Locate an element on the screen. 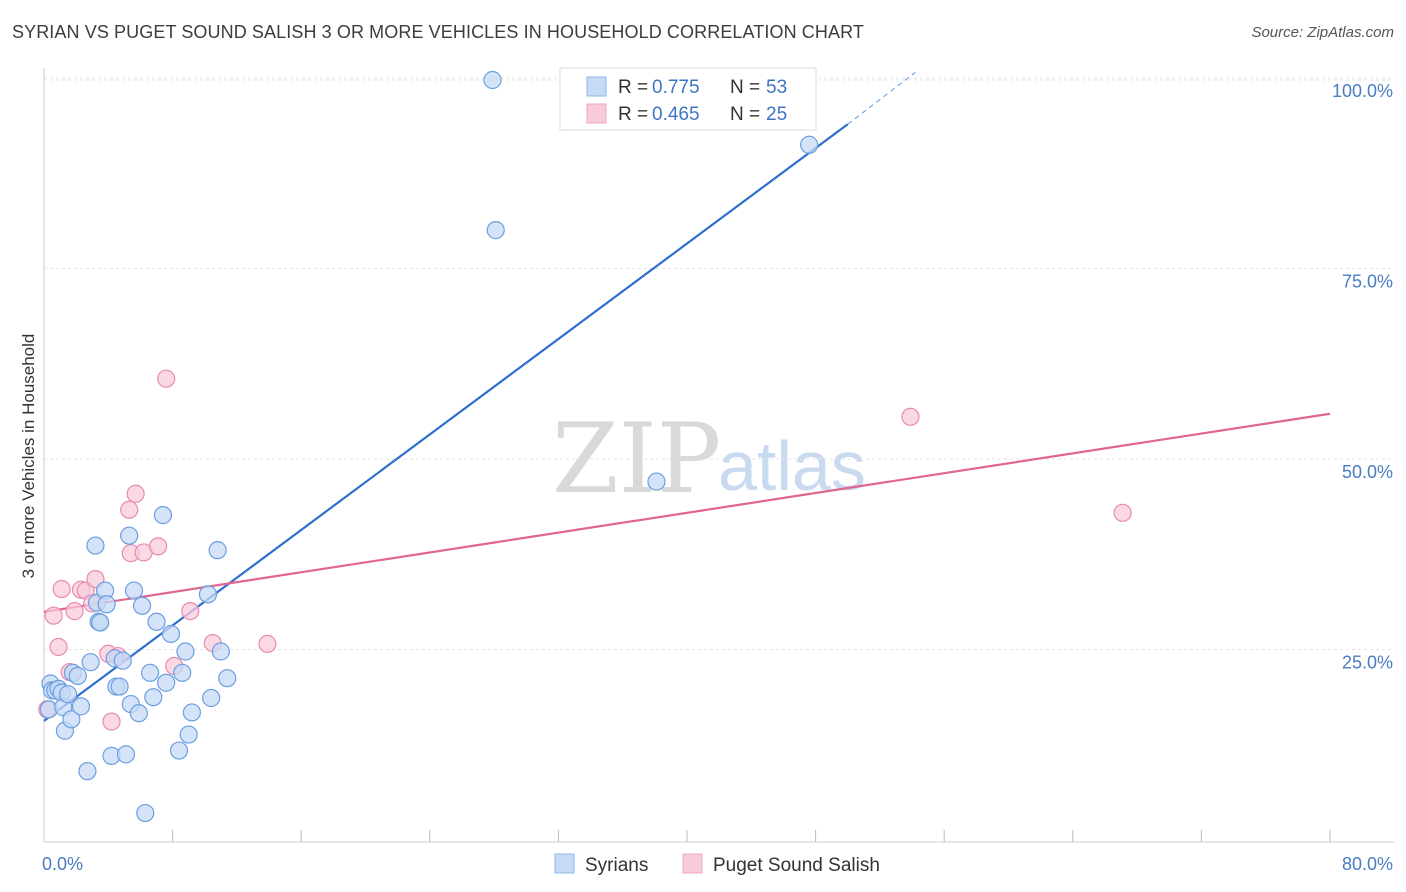  y-tick-labels: 25.0% 50.0% 75.0% 100.0% is located at coordinates (1362, 377).